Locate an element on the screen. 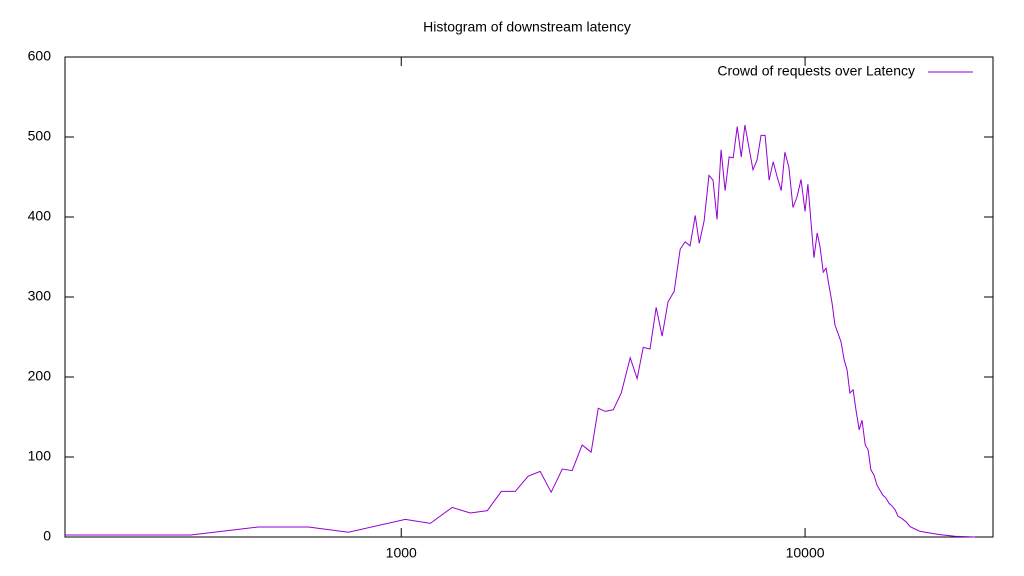  y-tick-label: 300 is located at coordinates (40, 296).